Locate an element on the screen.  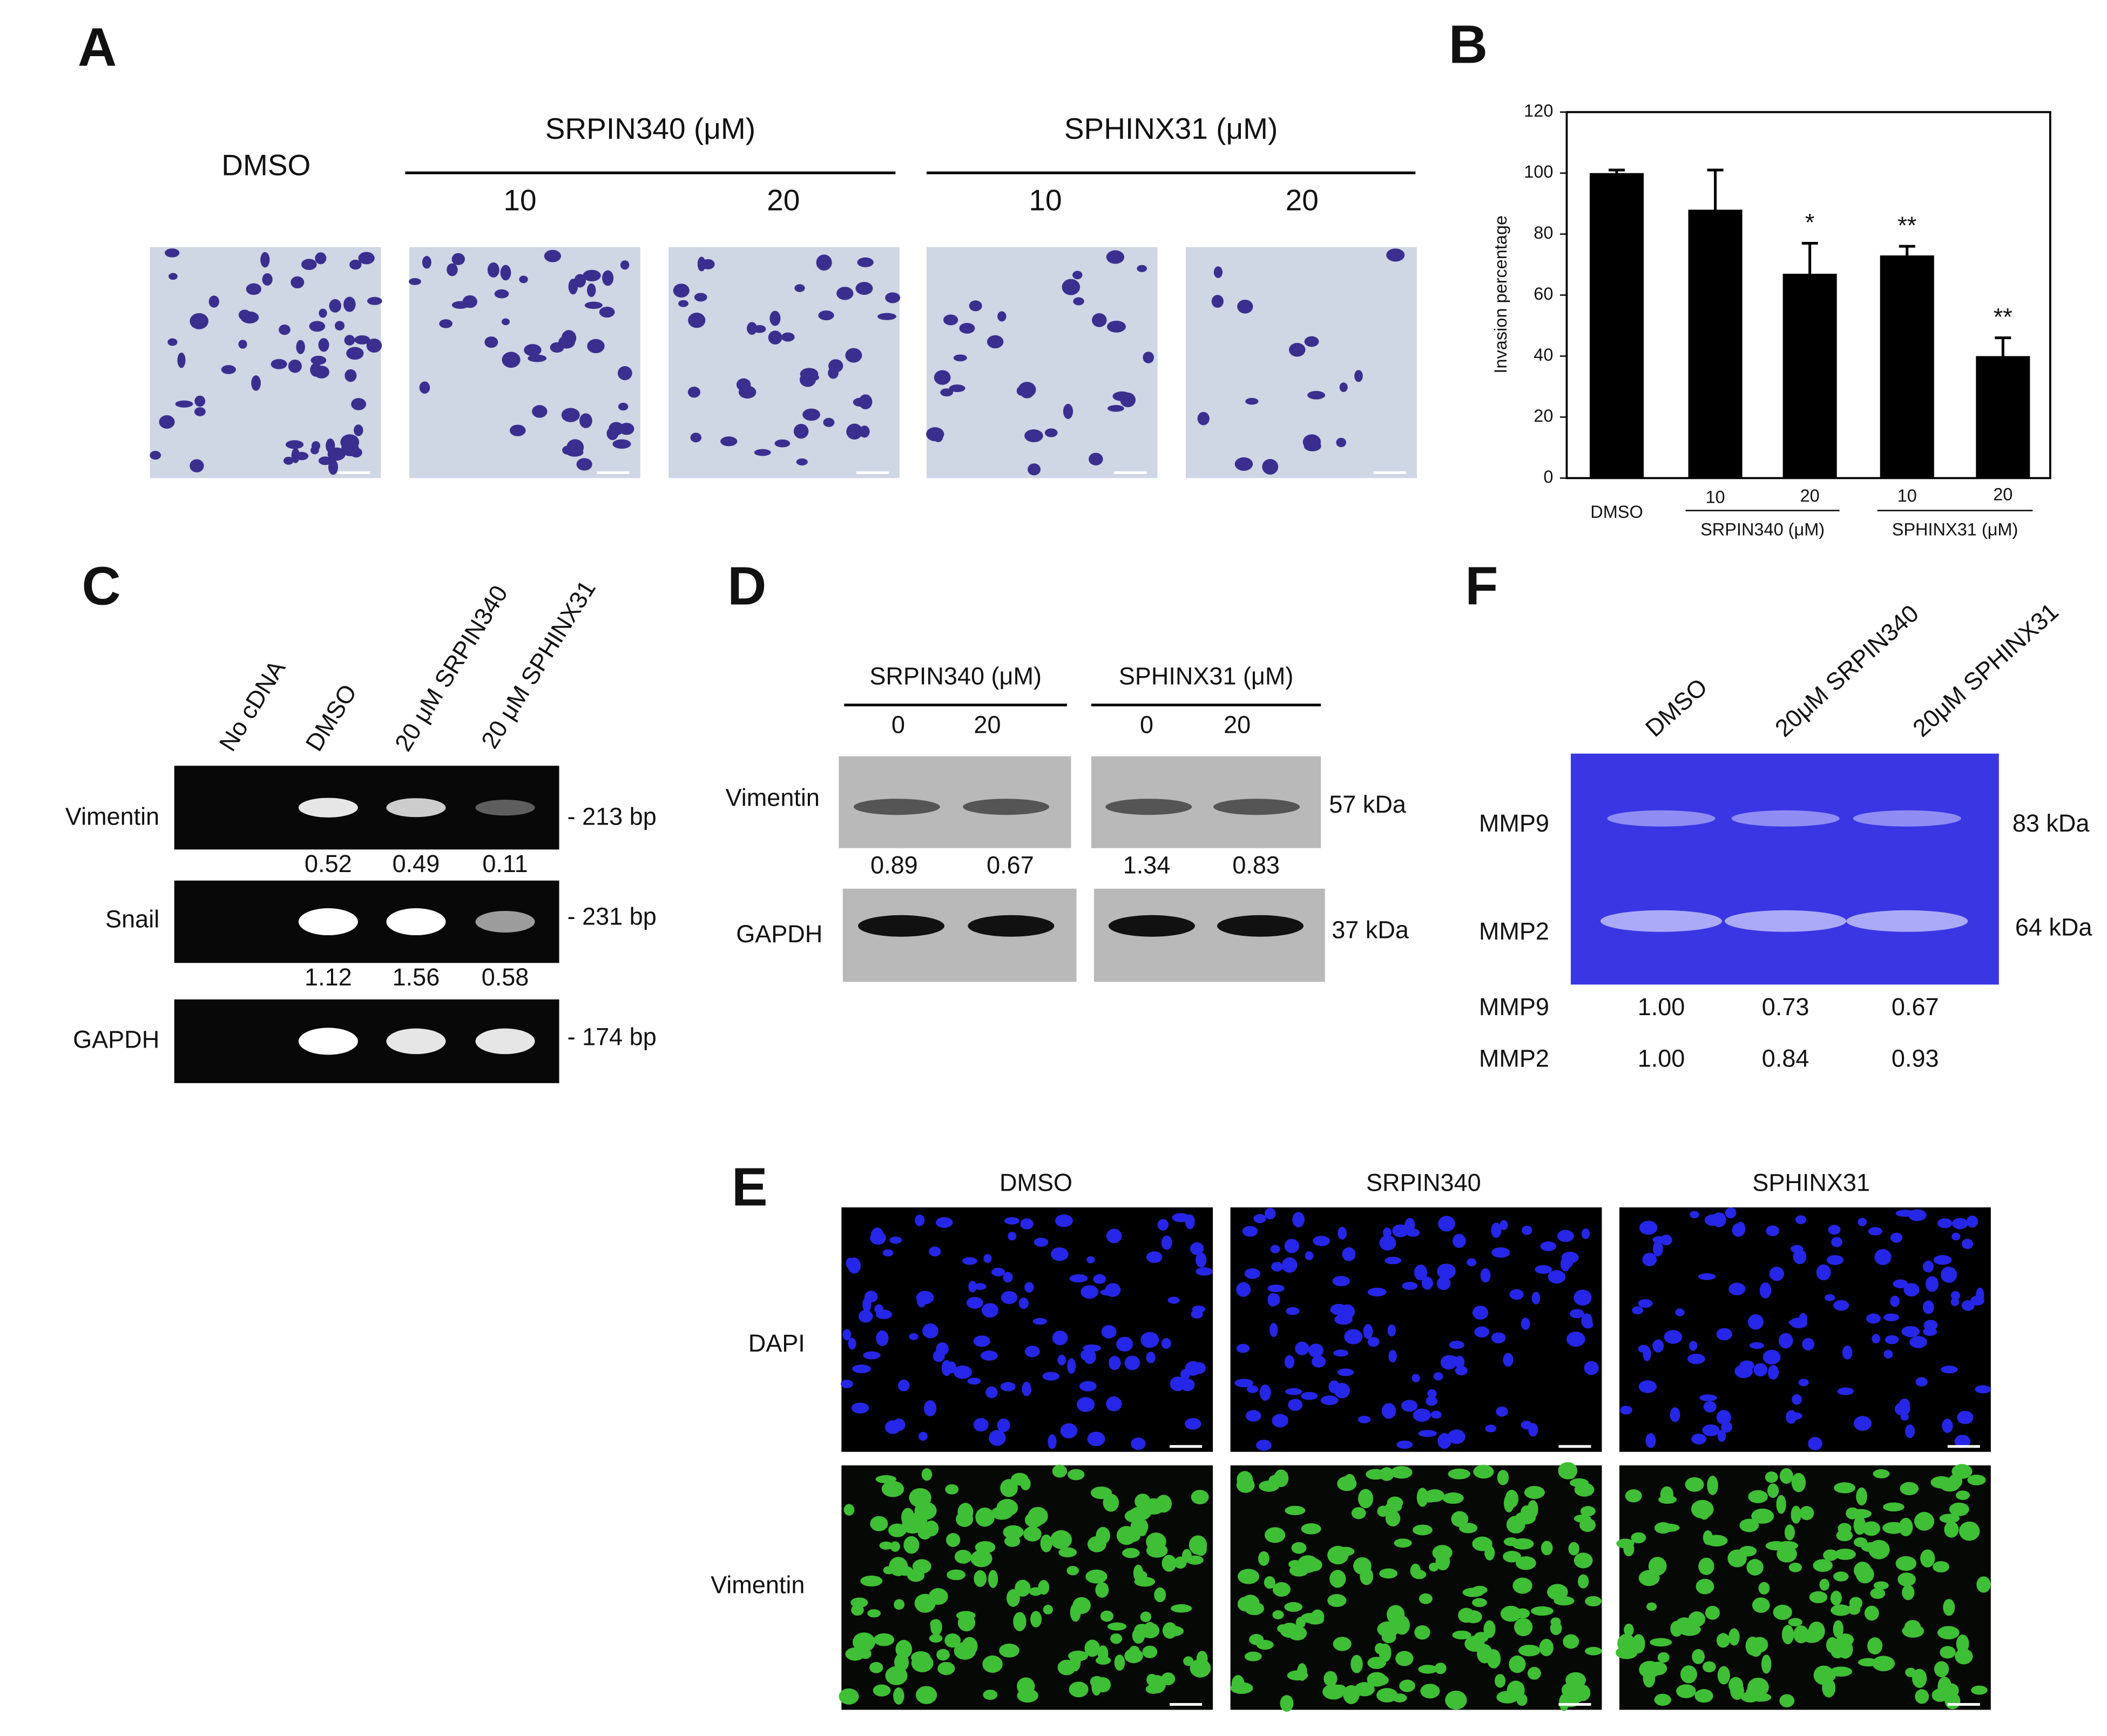
micrograph is located at coordinates (524, 362).